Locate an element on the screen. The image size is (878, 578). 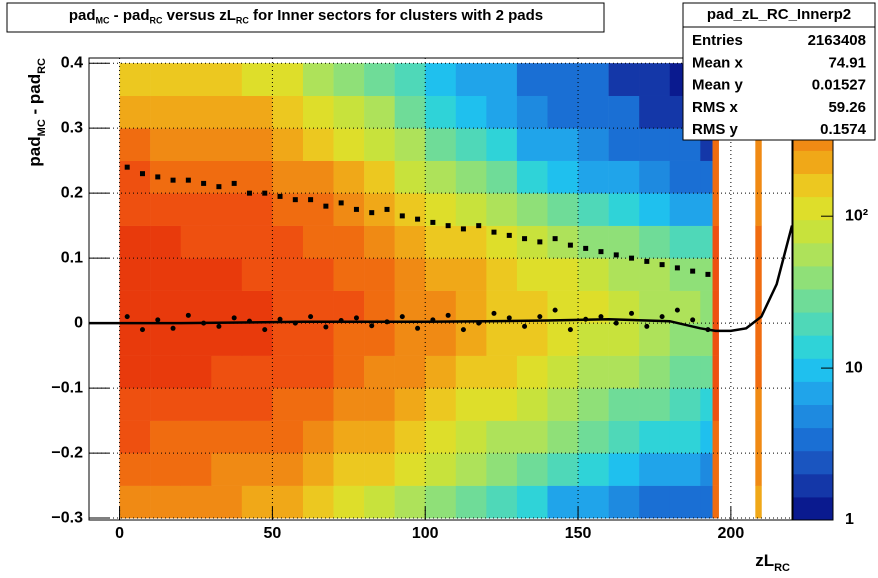
stats-label: RMS y is located at coordinates (715, 129).